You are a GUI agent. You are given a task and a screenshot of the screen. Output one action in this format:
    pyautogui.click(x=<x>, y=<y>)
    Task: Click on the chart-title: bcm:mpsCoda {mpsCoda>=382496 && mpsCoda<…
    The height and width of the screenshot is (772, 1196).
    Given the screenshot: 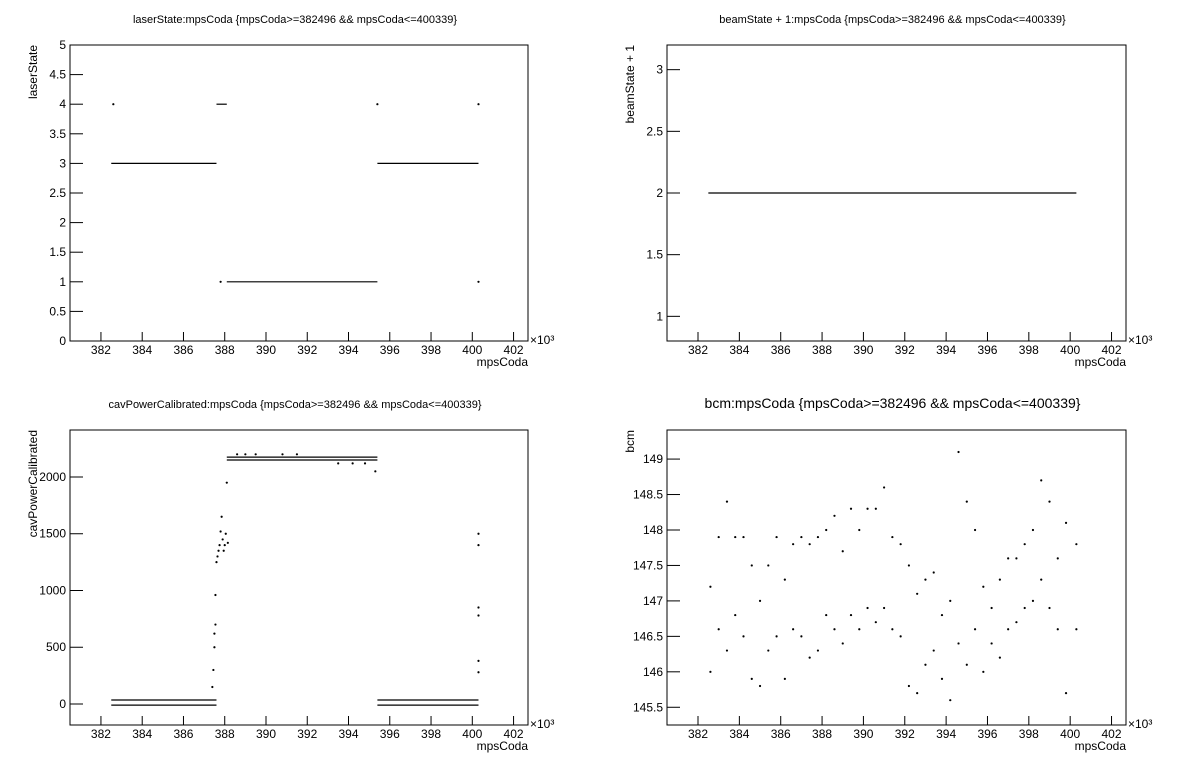 What is the action you would take?
    pyautogui.click(x=893, y=403)
    